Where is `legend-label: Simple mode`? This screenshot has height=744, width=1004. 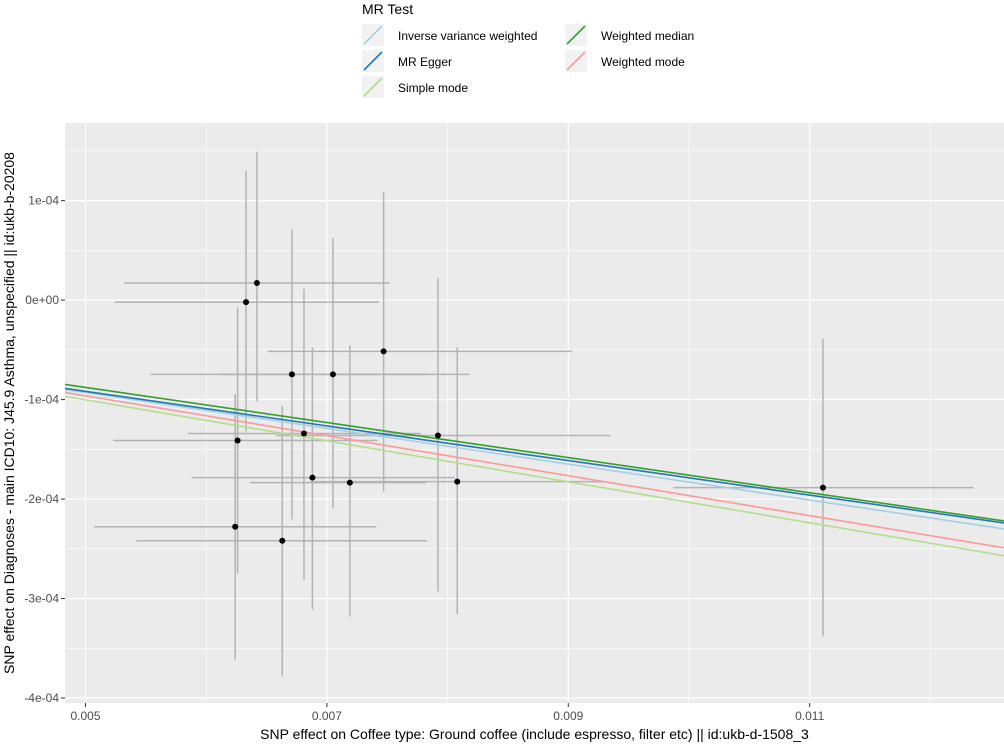 legend-label: Simple mode is located at coordinates (433, 88).